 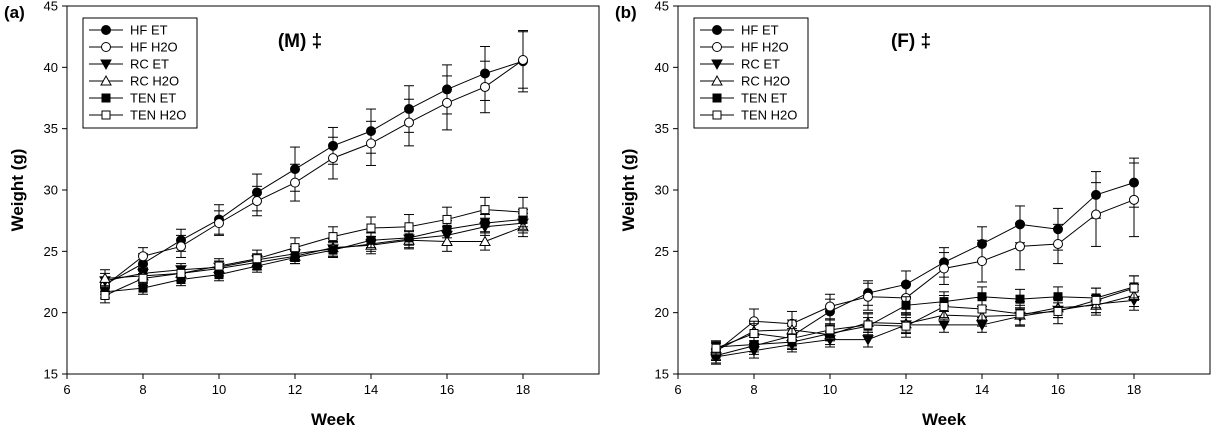 I want to click on x-tick-label: 6, so click(x=677, y=389).